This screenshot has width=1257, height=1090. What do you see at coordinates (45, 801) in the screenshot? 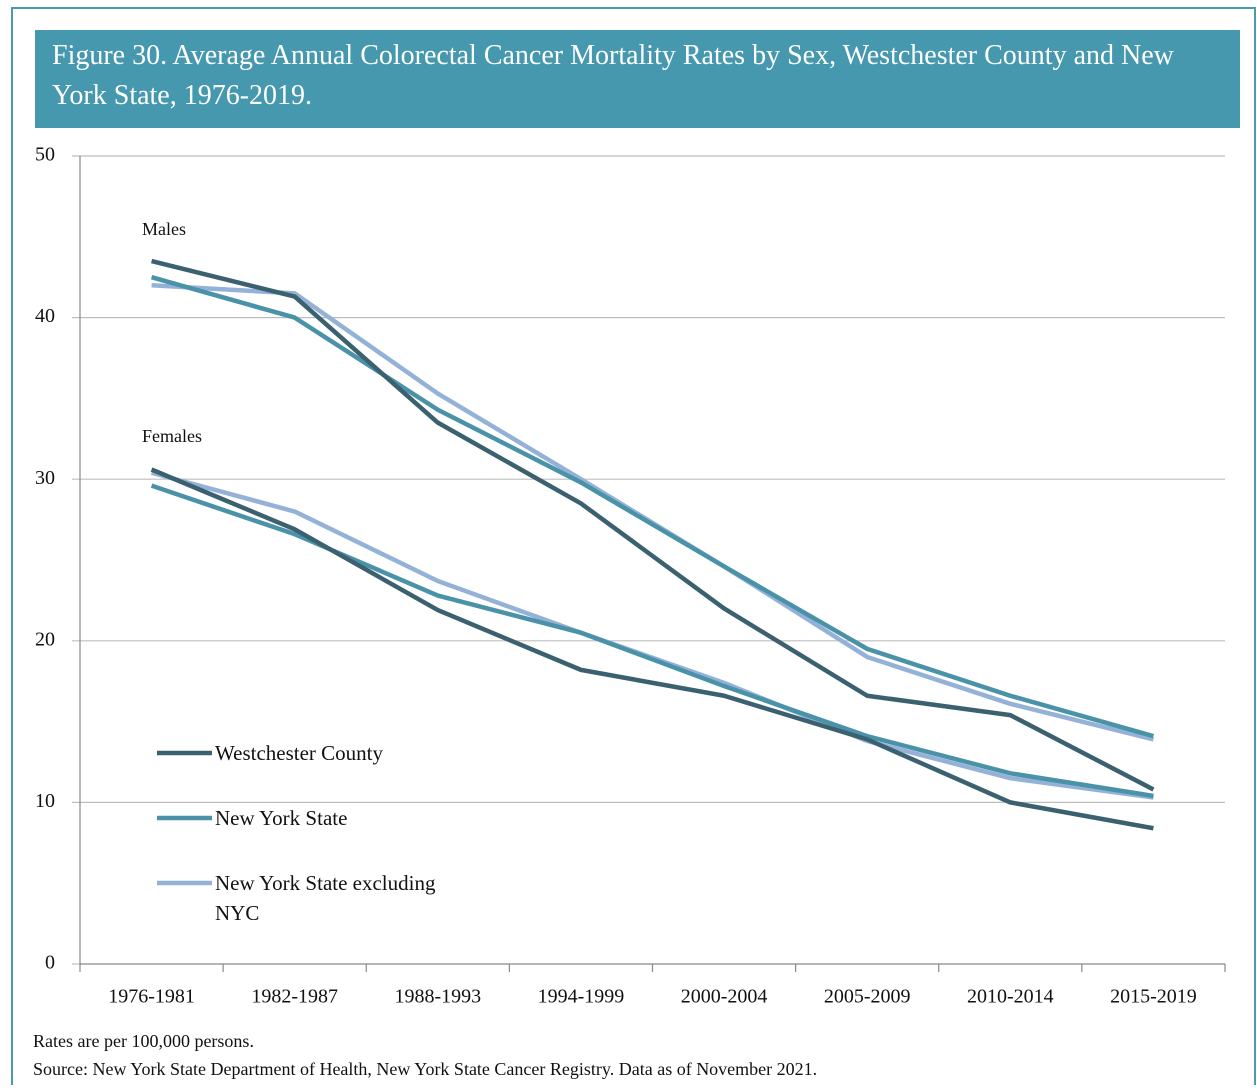
I see `y-tick-label: 10` at bounding box center [45, 801].